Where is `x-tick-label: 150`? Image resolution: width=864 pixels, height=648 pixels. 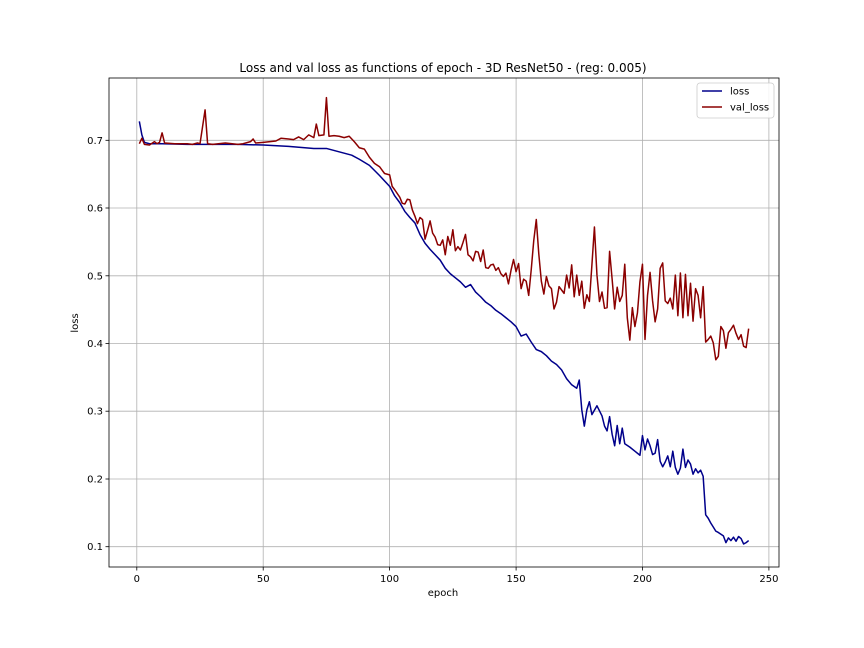 x-tick-label: 150 is located at coordinates (516, 579).